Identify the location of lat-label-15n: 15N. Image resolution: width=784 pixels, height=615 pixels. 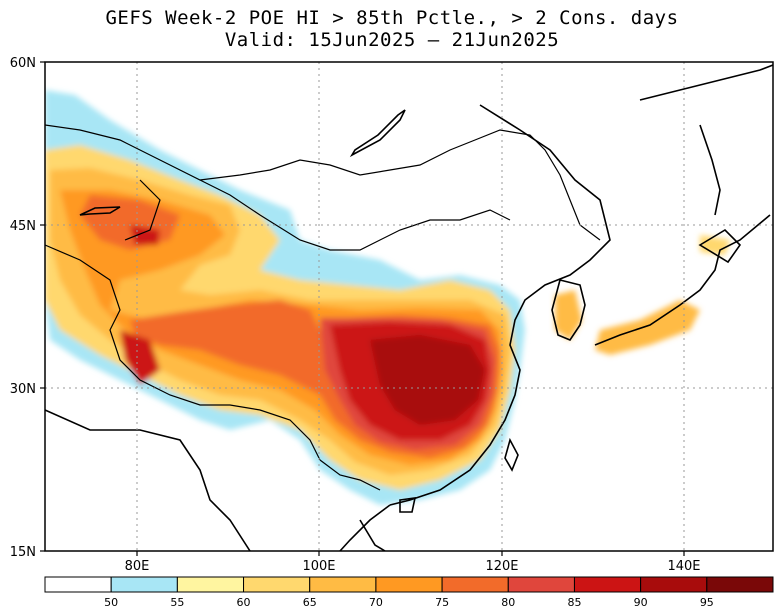
(23, 552).